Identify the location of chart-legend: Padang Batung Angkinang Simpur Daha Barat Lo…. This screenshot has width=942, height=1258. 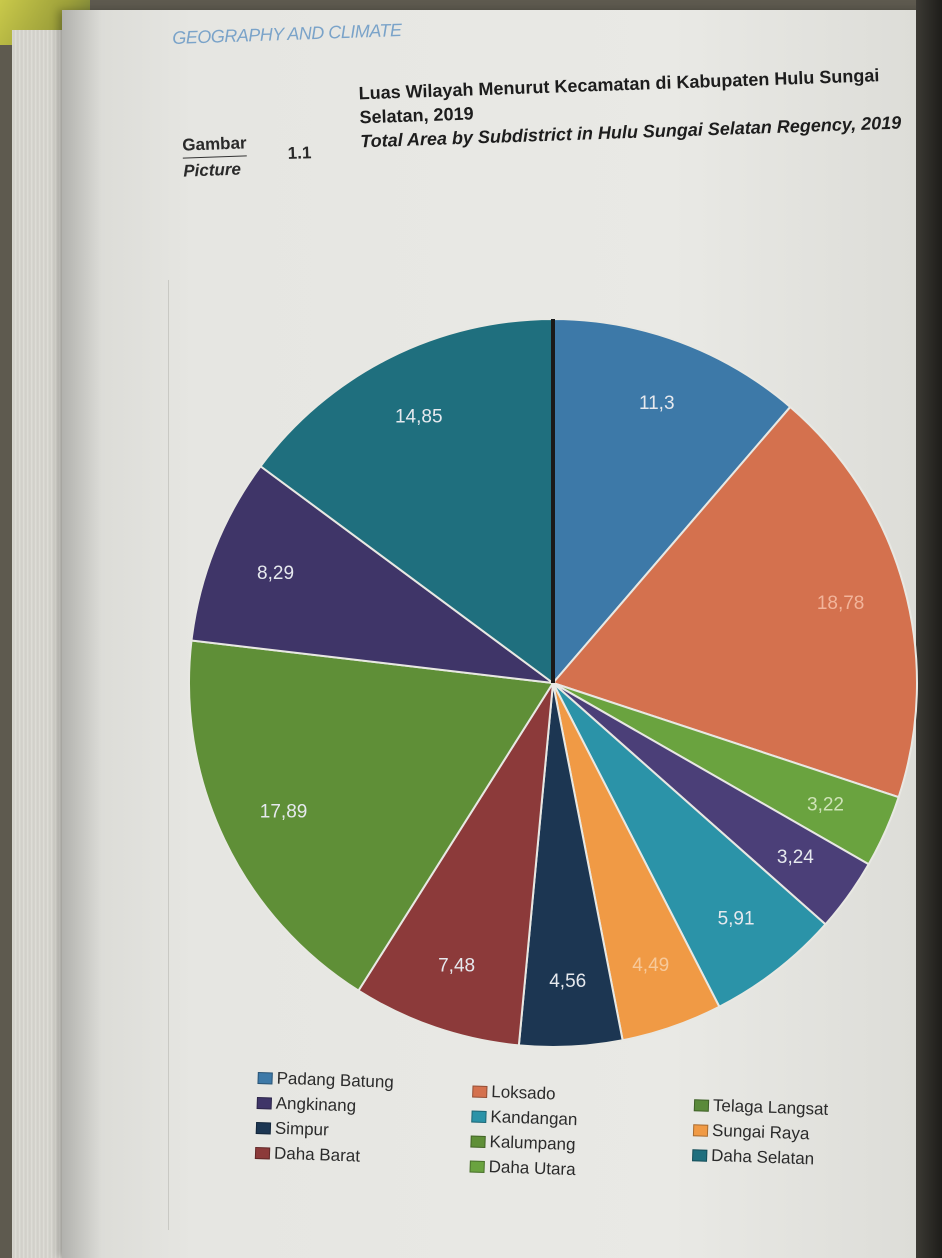
(575, 1154).